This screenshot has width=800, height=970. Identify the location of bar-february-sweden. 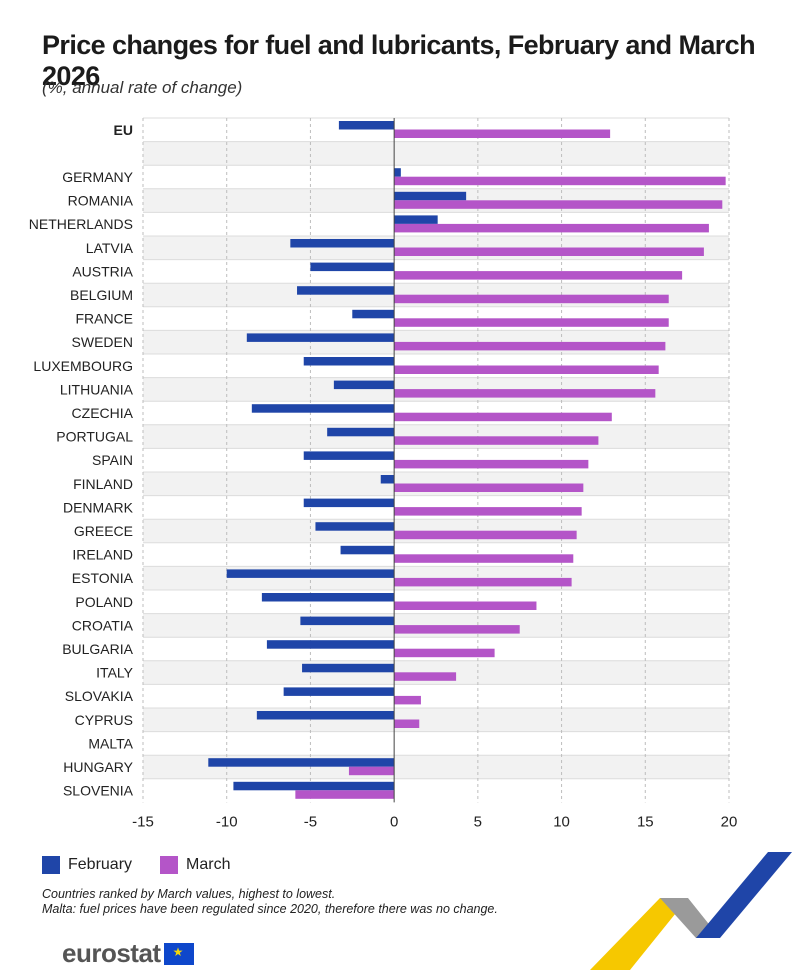
(320, 337).